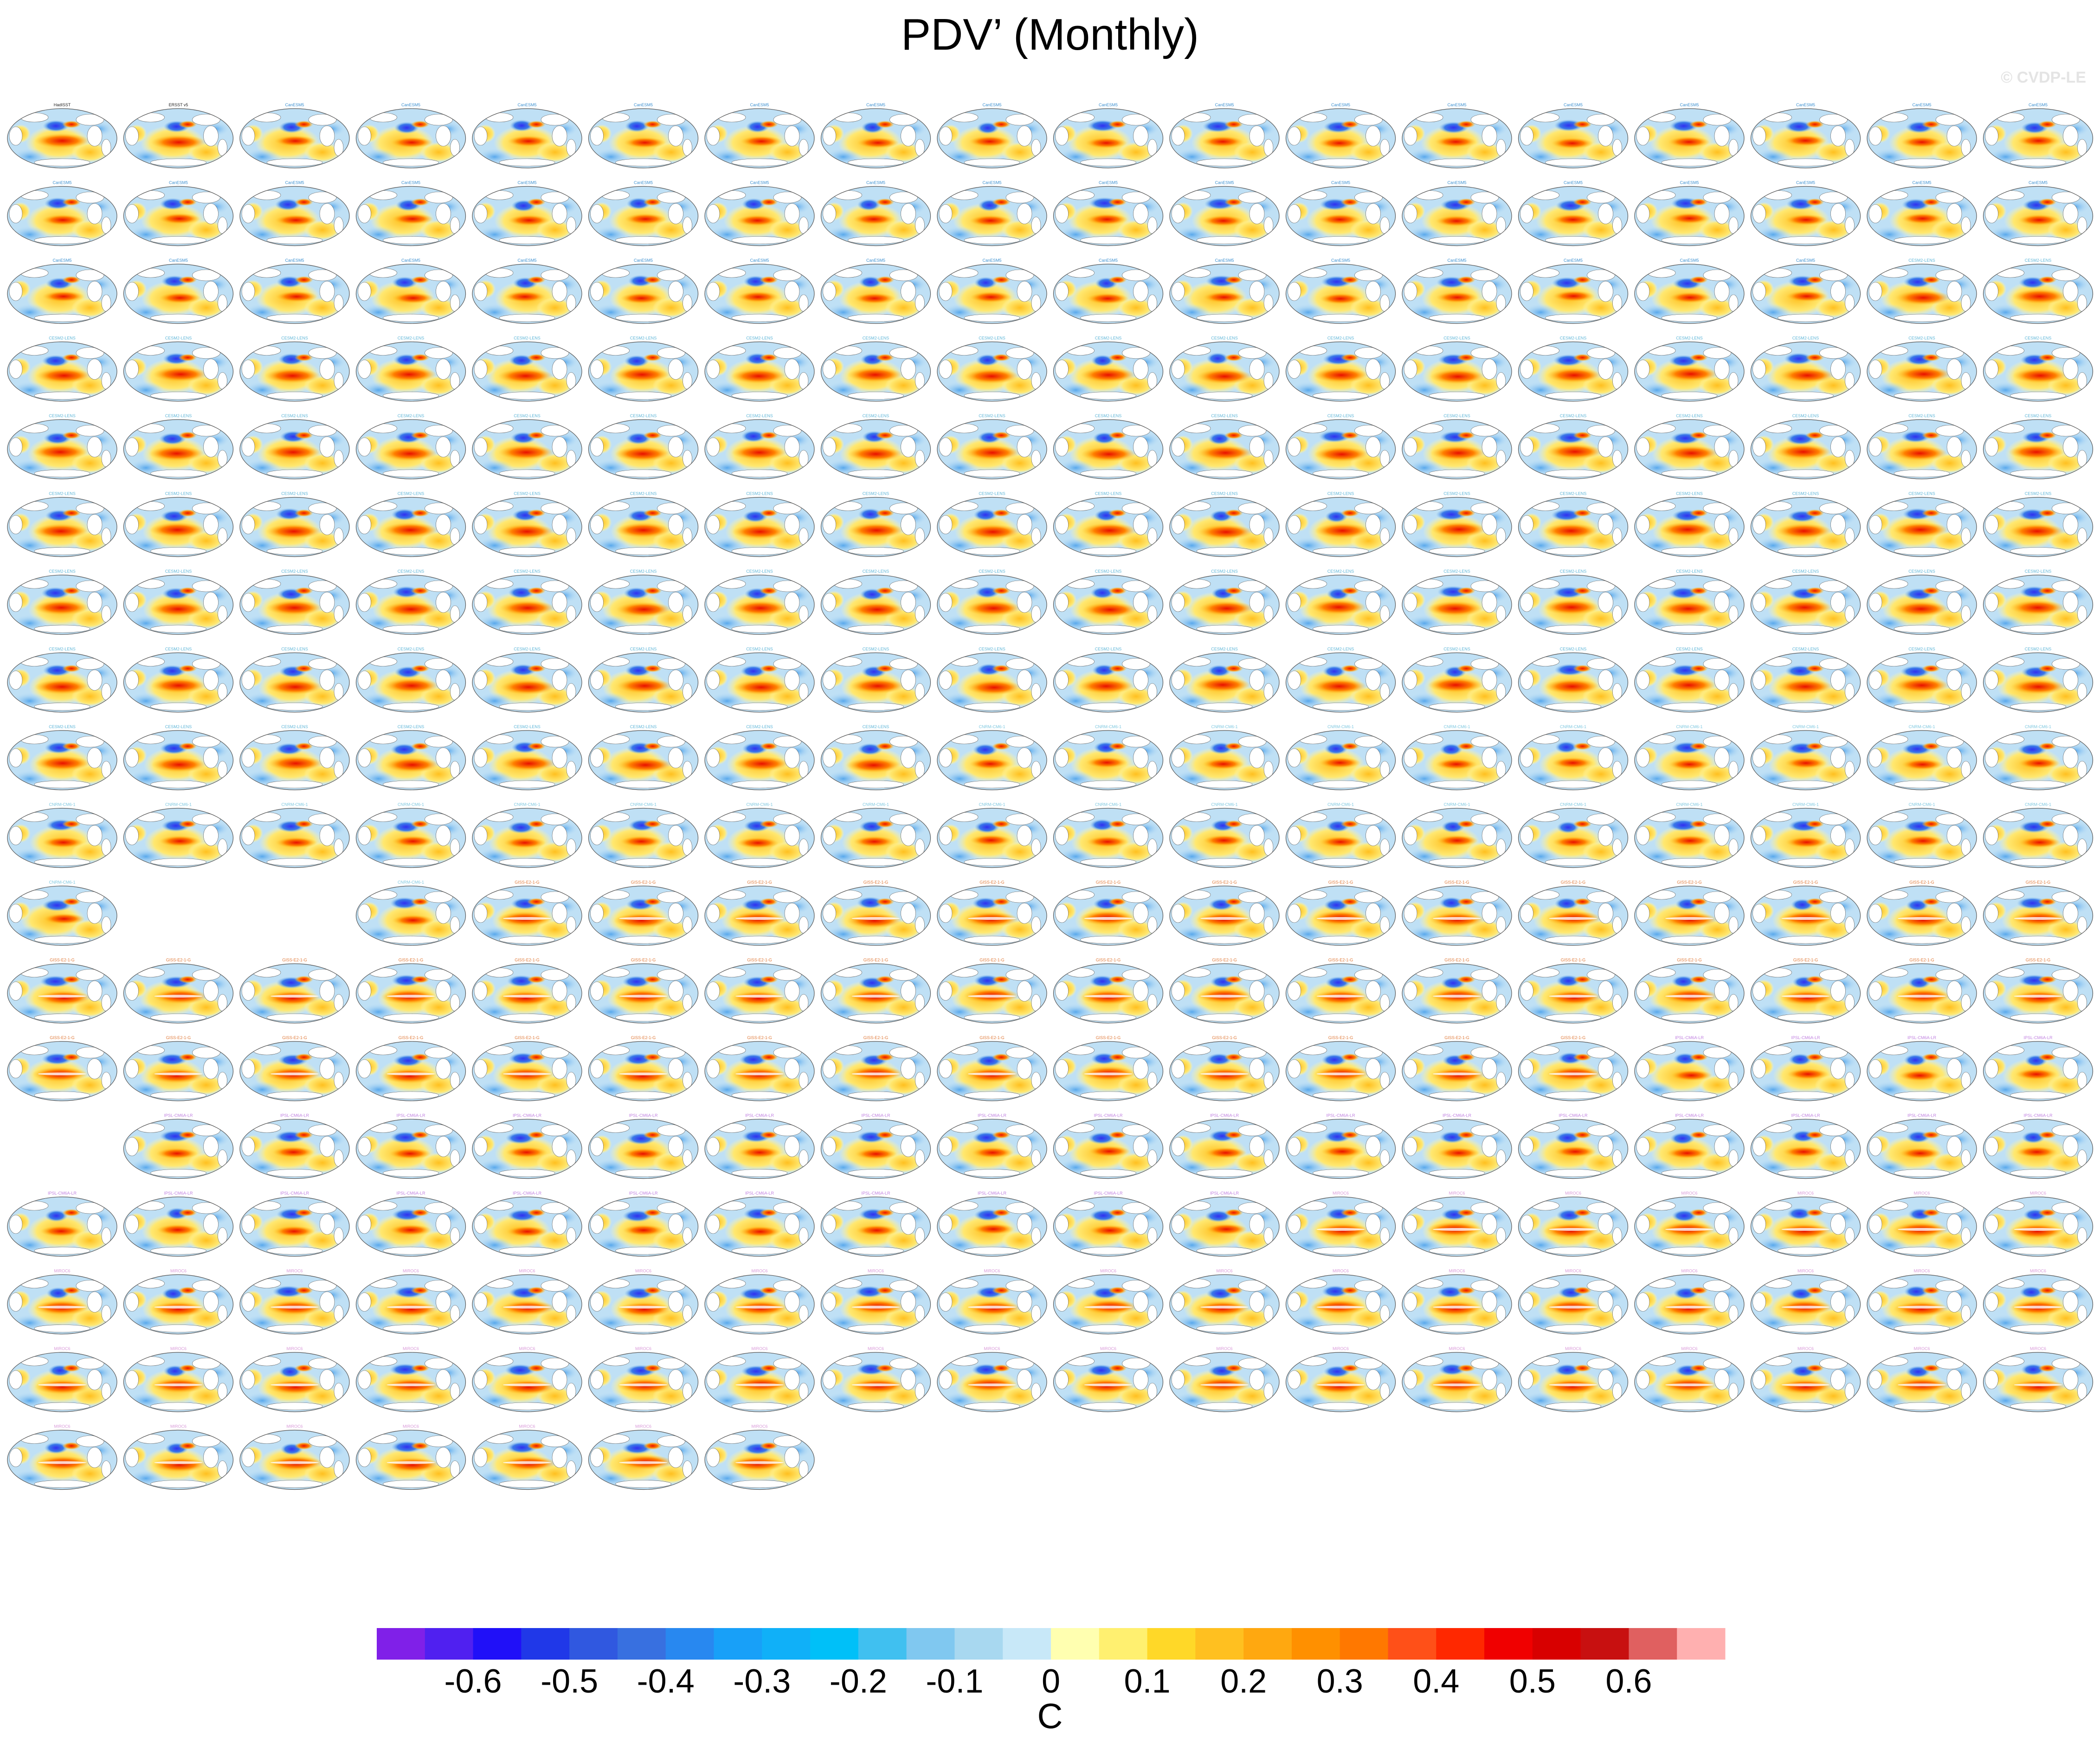 Image resolution: width=2100 pixels, height=1745 pixels. Describe the element at coordinates (1629, 1682) in the screenshot. I see `colorbar-tick-label: 0.6` at that location.